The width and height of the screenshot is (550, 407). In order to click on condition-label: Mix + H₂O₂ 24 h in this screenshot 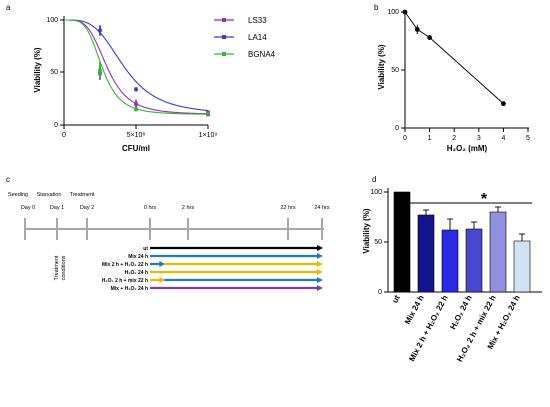, I will do `click(129, 289)`.